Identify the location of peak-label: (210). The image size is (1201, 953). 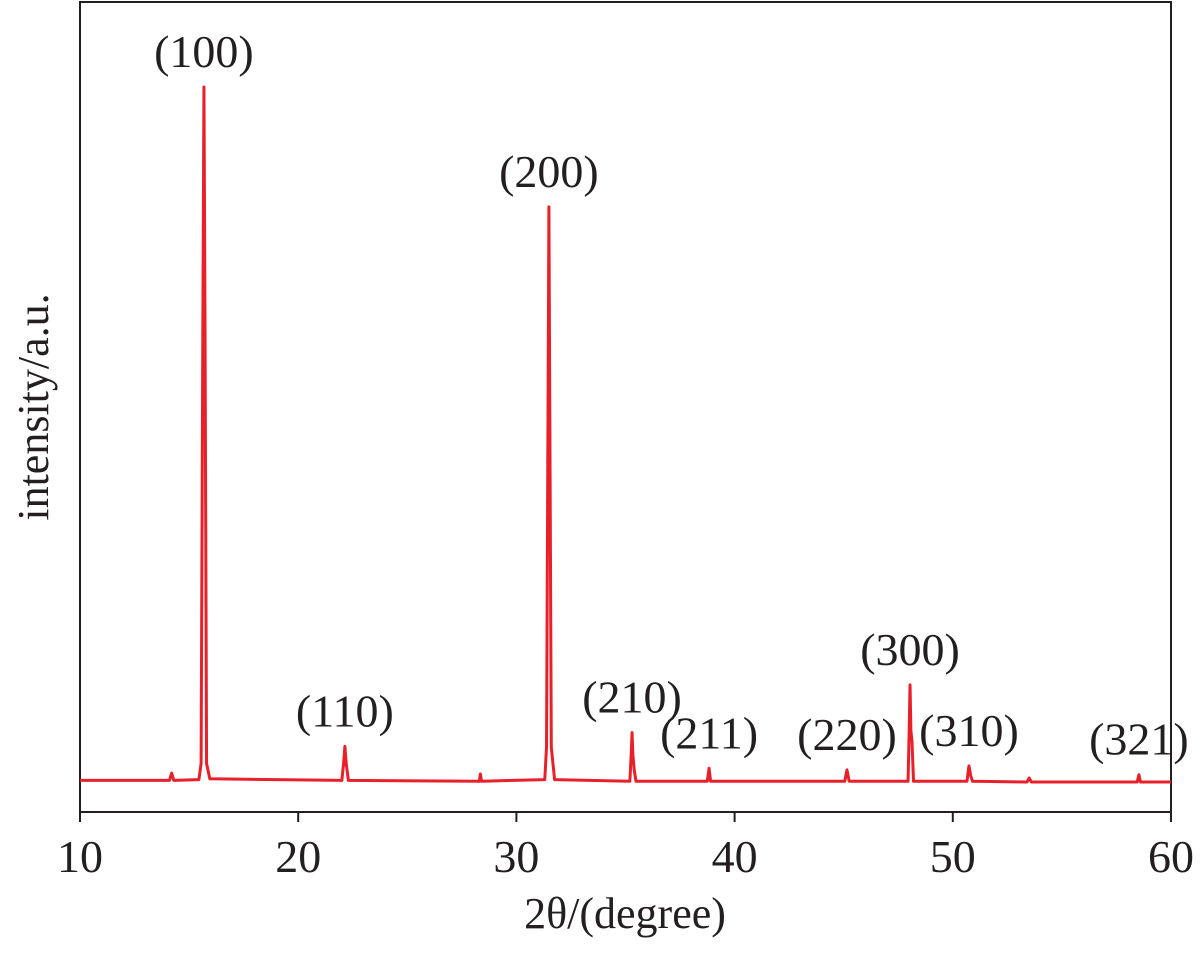
(632, 697).